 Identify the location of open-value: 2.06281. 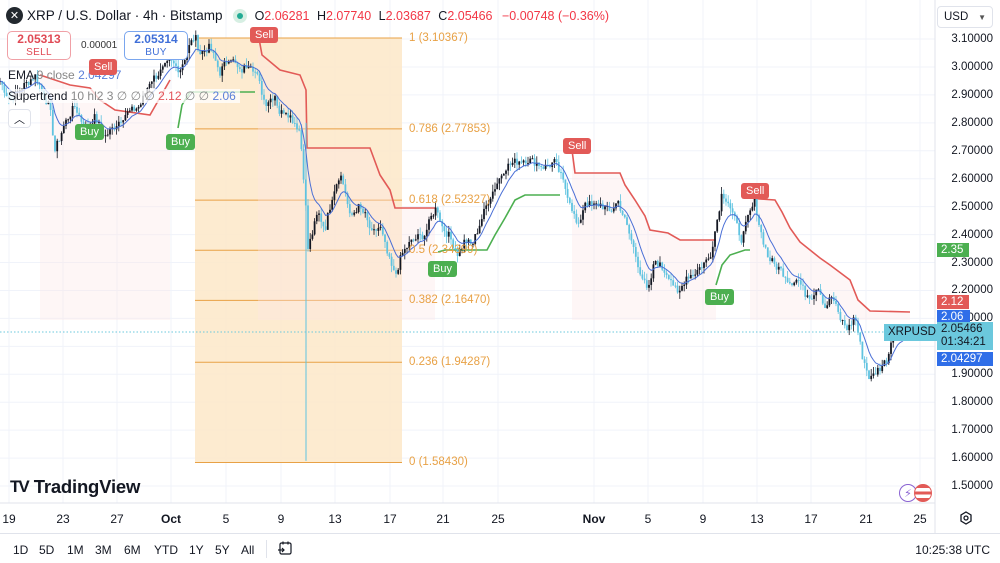
(287, 15).